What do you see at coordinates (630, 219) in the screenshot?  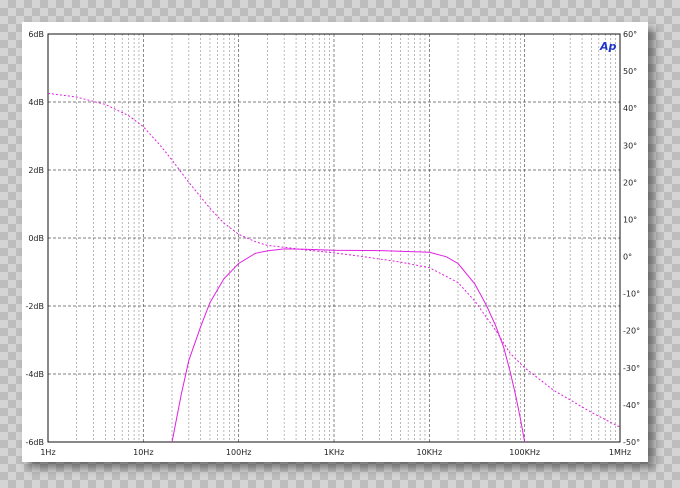 I see `y-right-tick-label: 10°` at bounding box center [630, 219].